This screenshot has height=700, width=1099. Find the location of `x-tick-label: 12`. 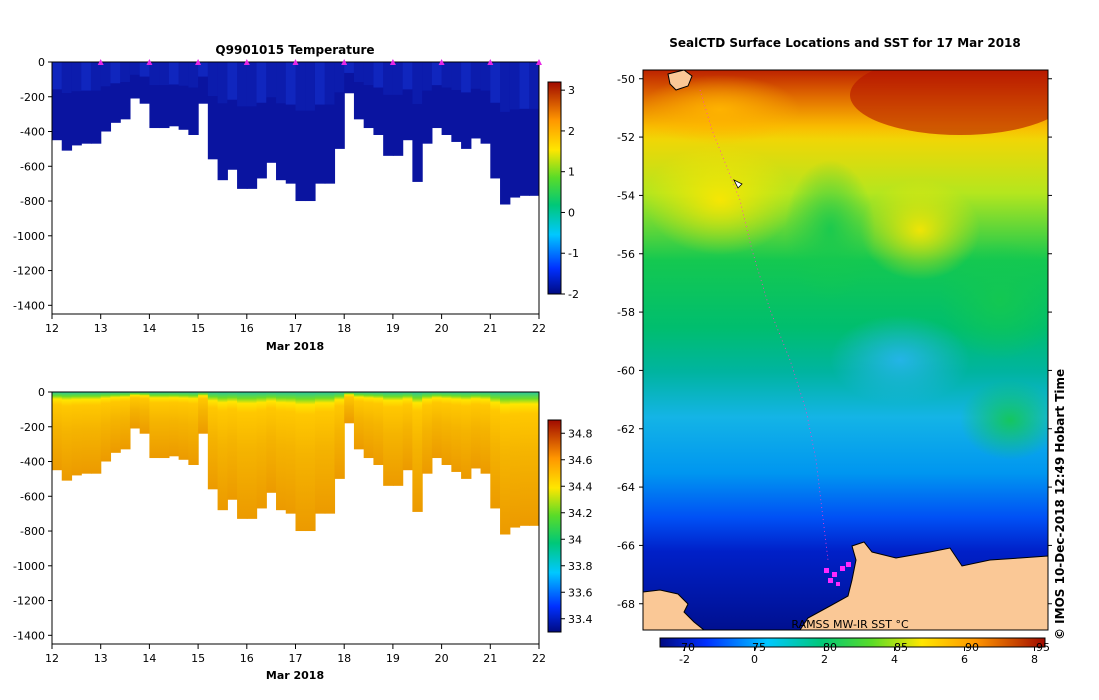

x-tick-label: 12 is located at coordinates (52, 328).